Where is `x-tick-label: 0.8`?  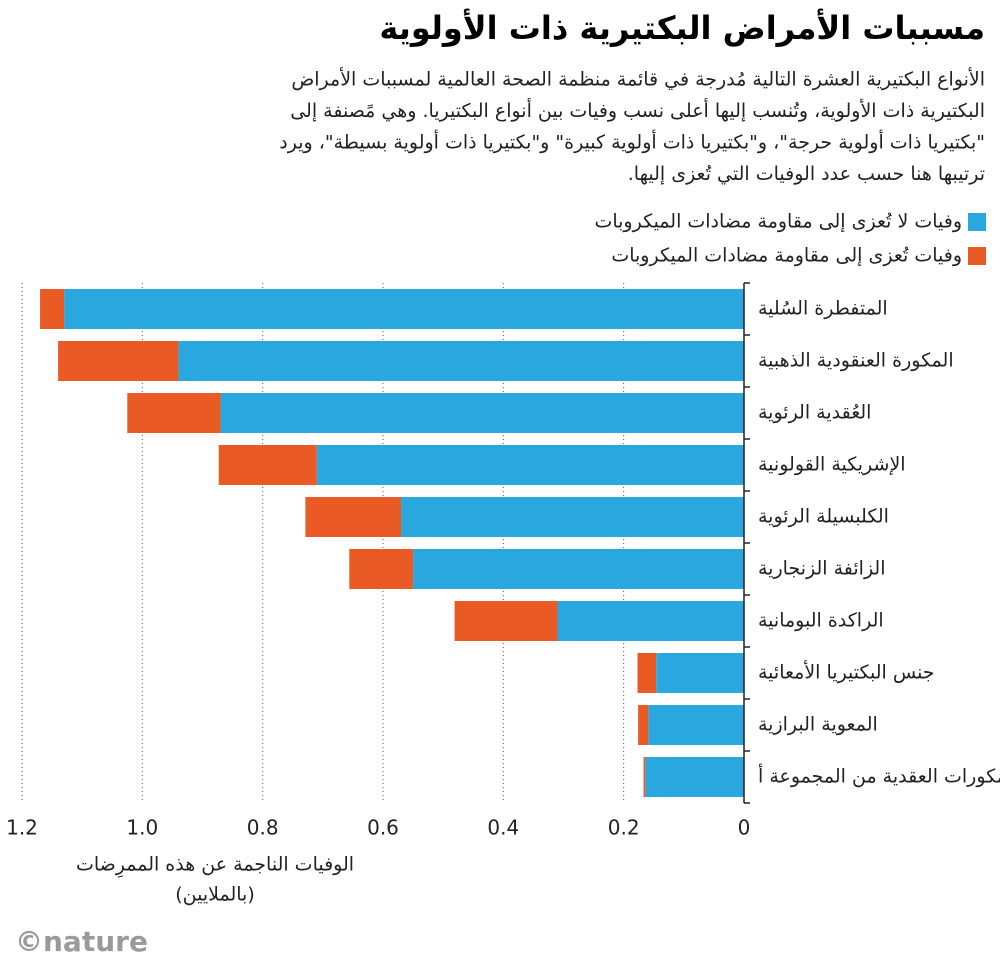
x-tick-label: 0.8 is located at coordinates (263, 828).